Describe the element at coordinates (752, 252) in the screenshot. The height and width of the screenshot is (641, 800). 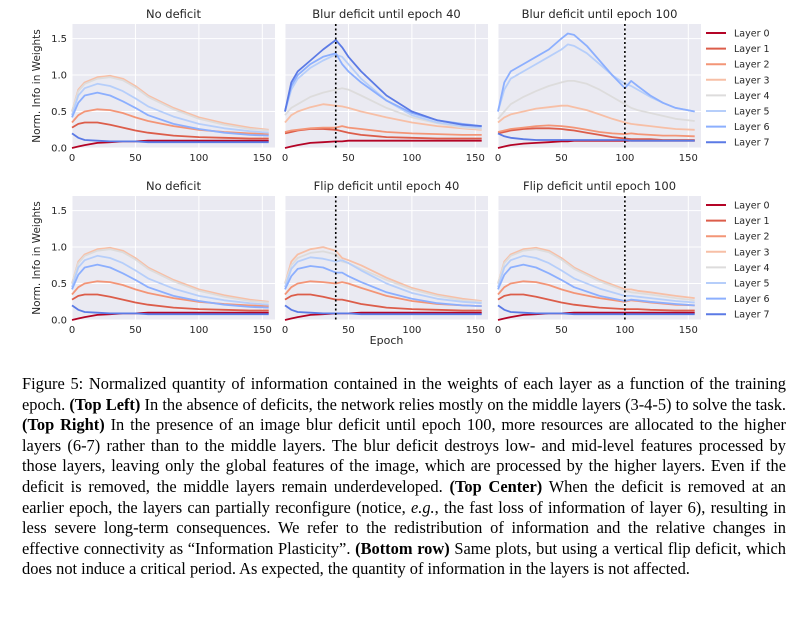
I see `legend-label-layer-3: Layer 3` at that location.